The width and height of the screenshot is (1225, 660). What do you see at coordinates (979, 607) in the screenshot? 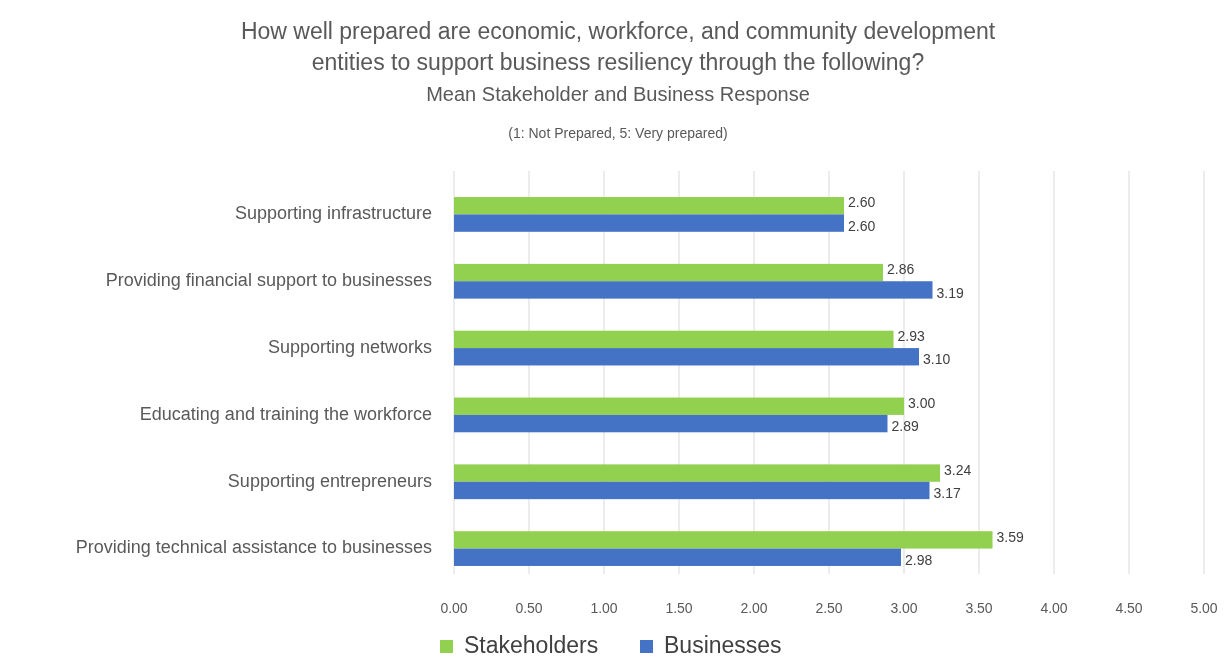
I see `x-tick-label: 3.50` at bounding box center [979, 607].